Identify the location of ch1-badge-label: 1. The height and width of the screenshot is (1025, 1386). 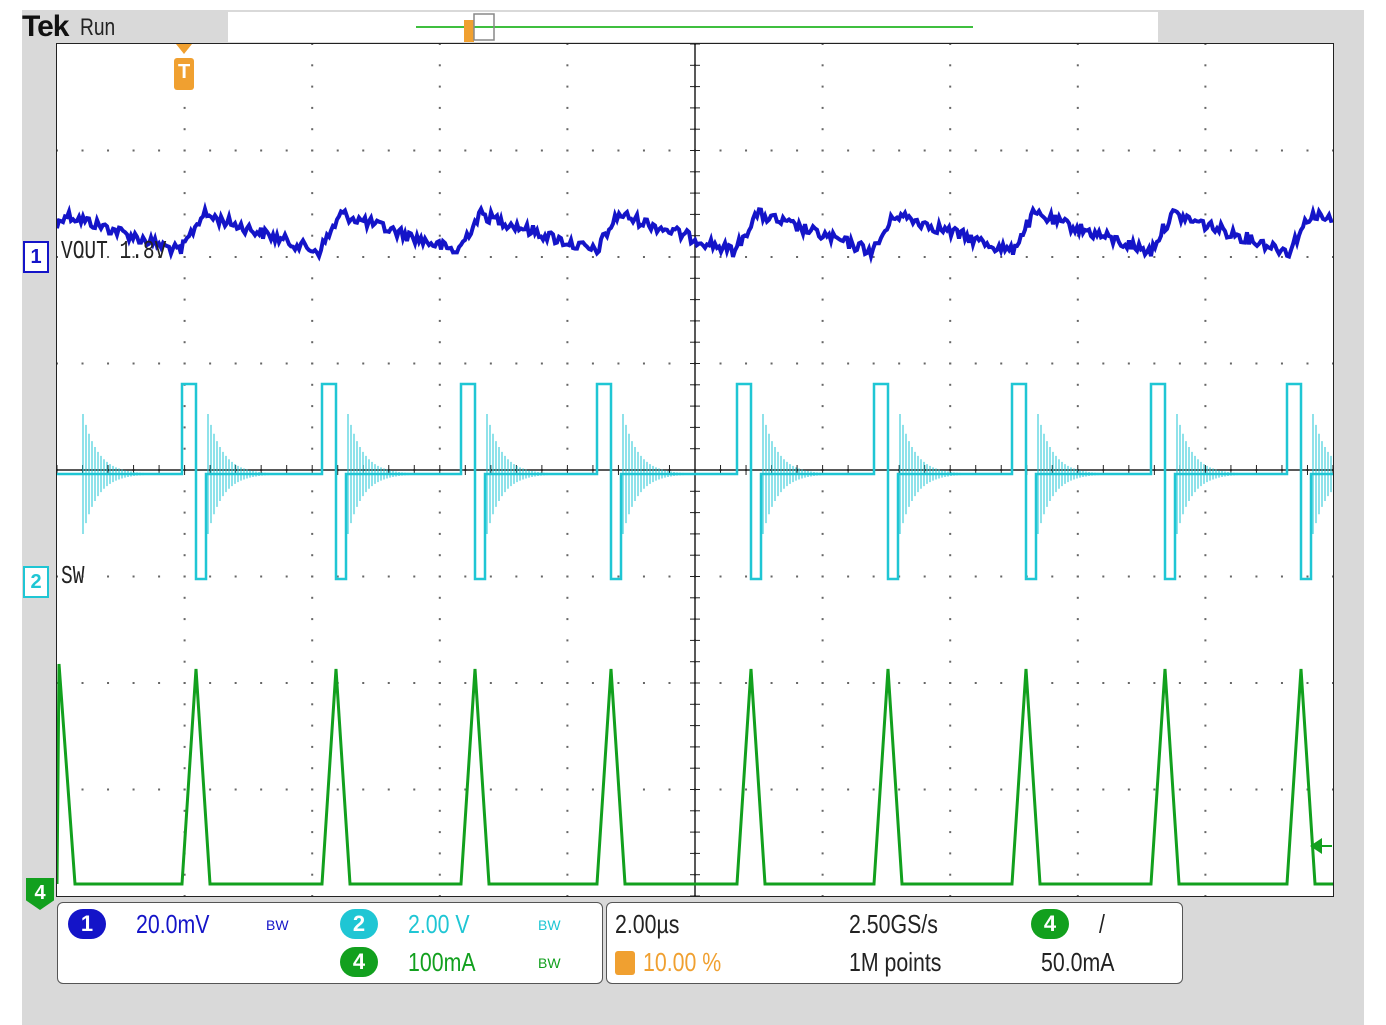
(87, 923).